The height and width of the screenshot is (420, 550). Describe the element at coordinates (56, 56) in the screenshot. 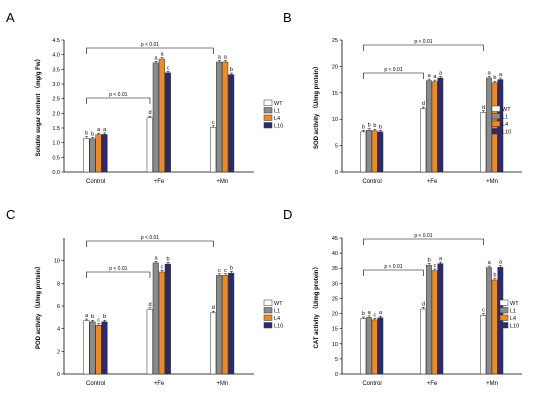

I see `y-tick-label: 4.0` at that location.